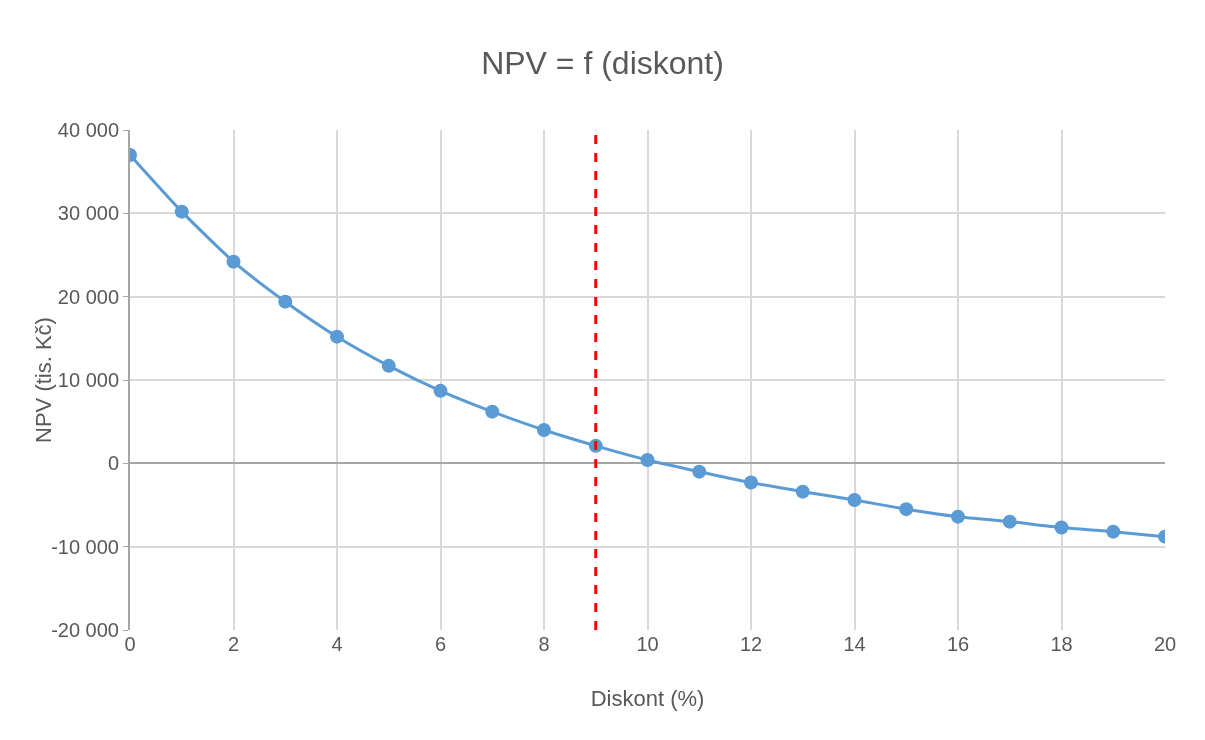 The height and width of the screenshot is (740, 1205). I want to click on x-axis-title: Diskont (%), so click(647, 698).